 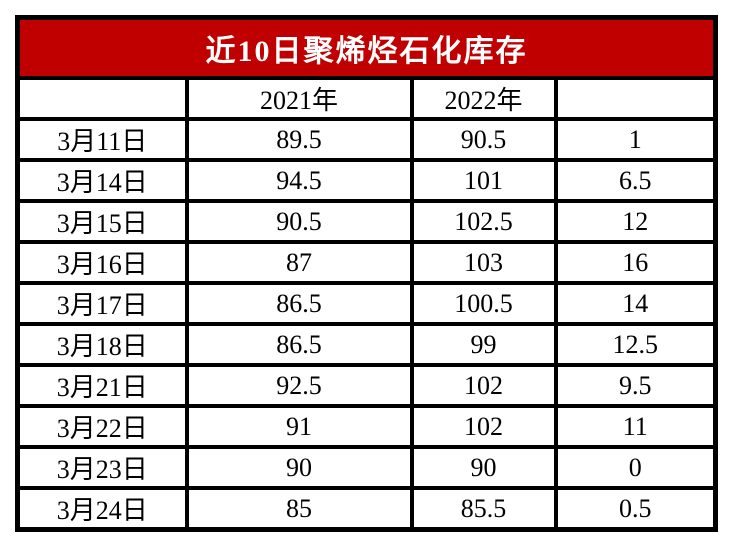 I want to click on table-header-row: 2021年 2022年, so click(x=366, y=98).